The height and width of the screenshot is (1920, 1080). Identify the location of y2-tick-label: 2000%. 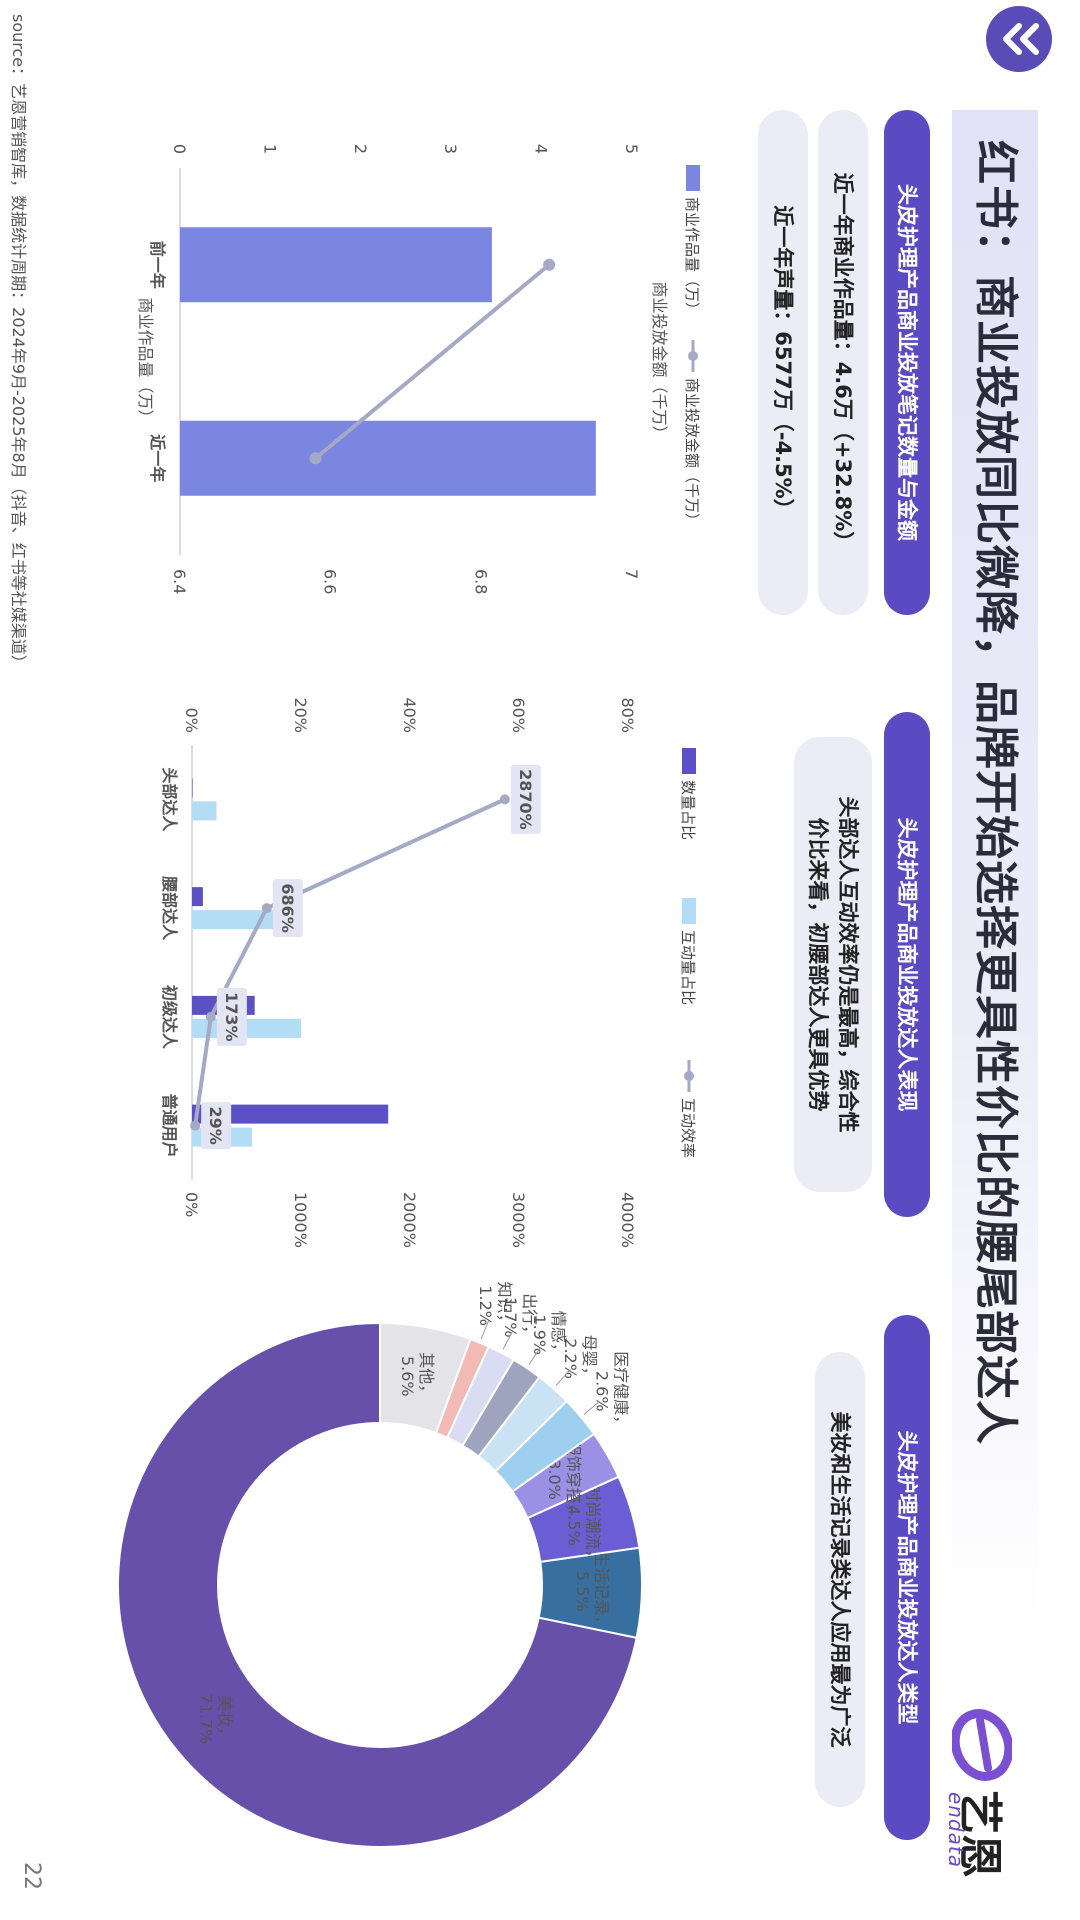
(409, 1220).